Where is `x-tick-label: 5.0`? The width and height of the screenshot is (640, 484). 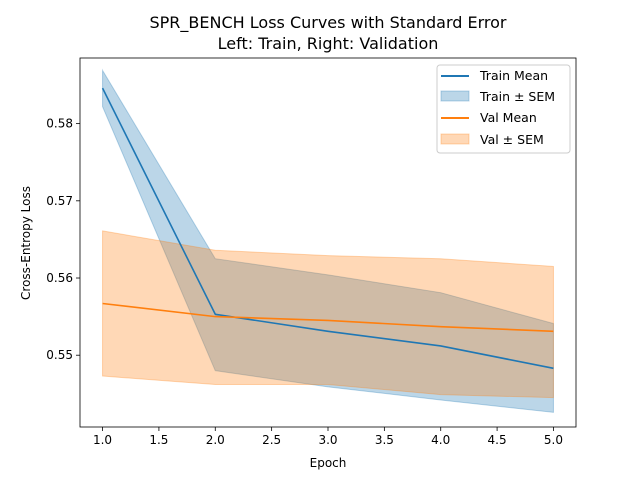 x-tick-label: 5.0 is located at coordinates (553, 440).